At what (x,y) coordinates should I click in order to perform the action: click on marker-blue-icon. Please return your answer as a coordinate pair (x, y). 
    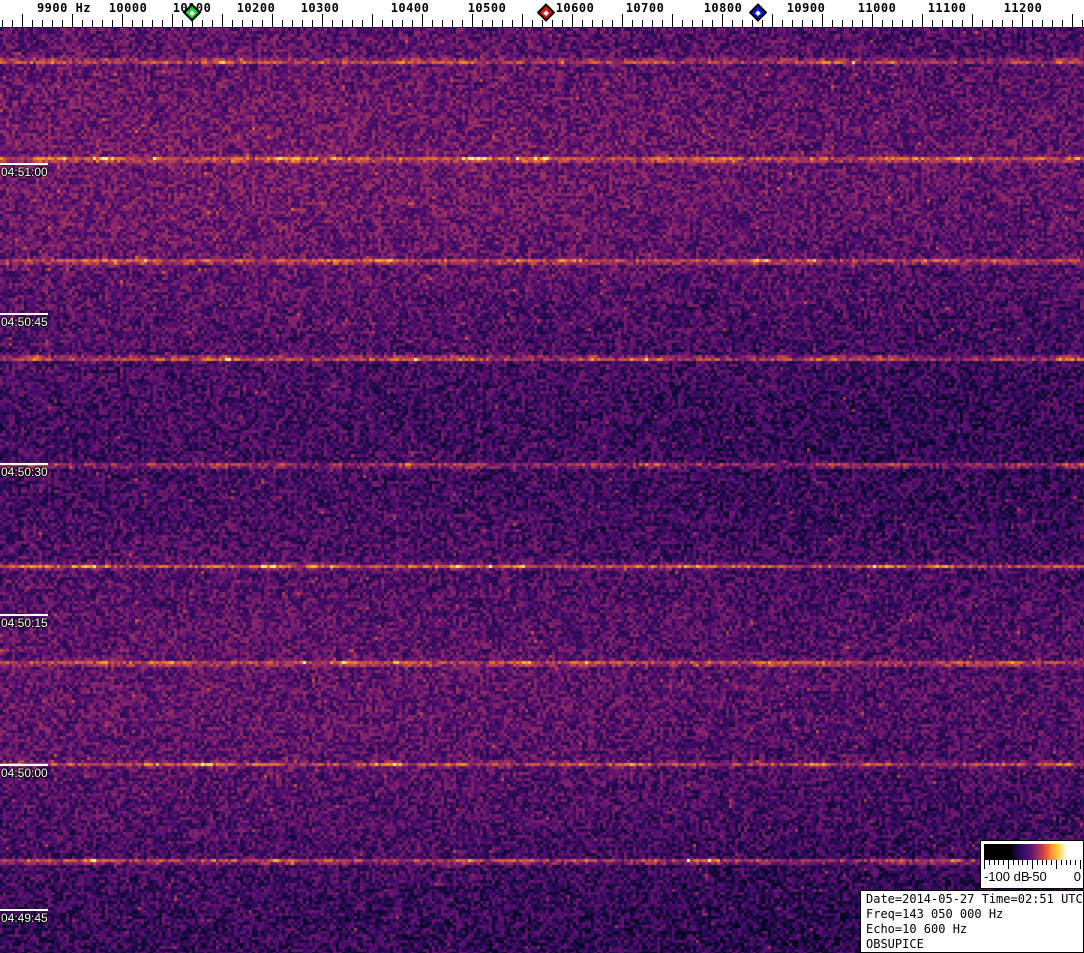
    Looking at the image, I should click on (758, 12).